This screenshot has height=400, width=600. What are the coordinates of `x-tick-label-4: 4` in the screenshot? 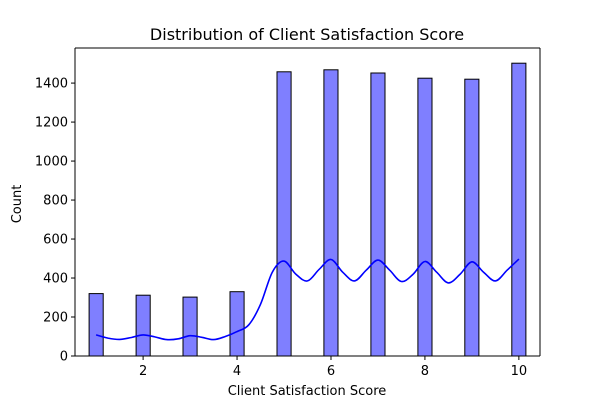 It's located at (237, 371).